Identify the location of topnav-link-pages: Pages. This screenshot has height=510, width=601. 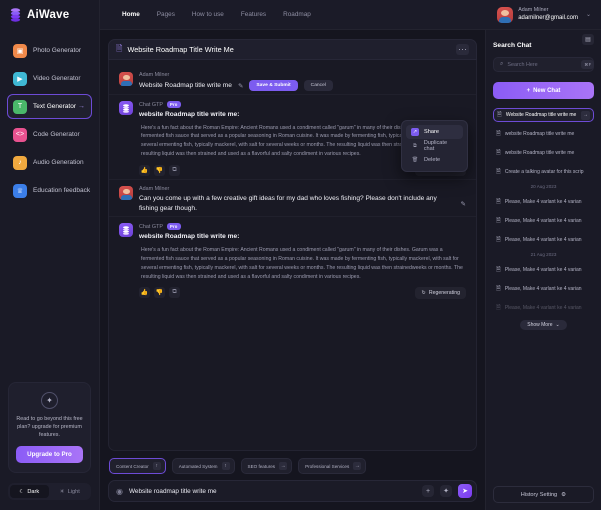
(165, 14).